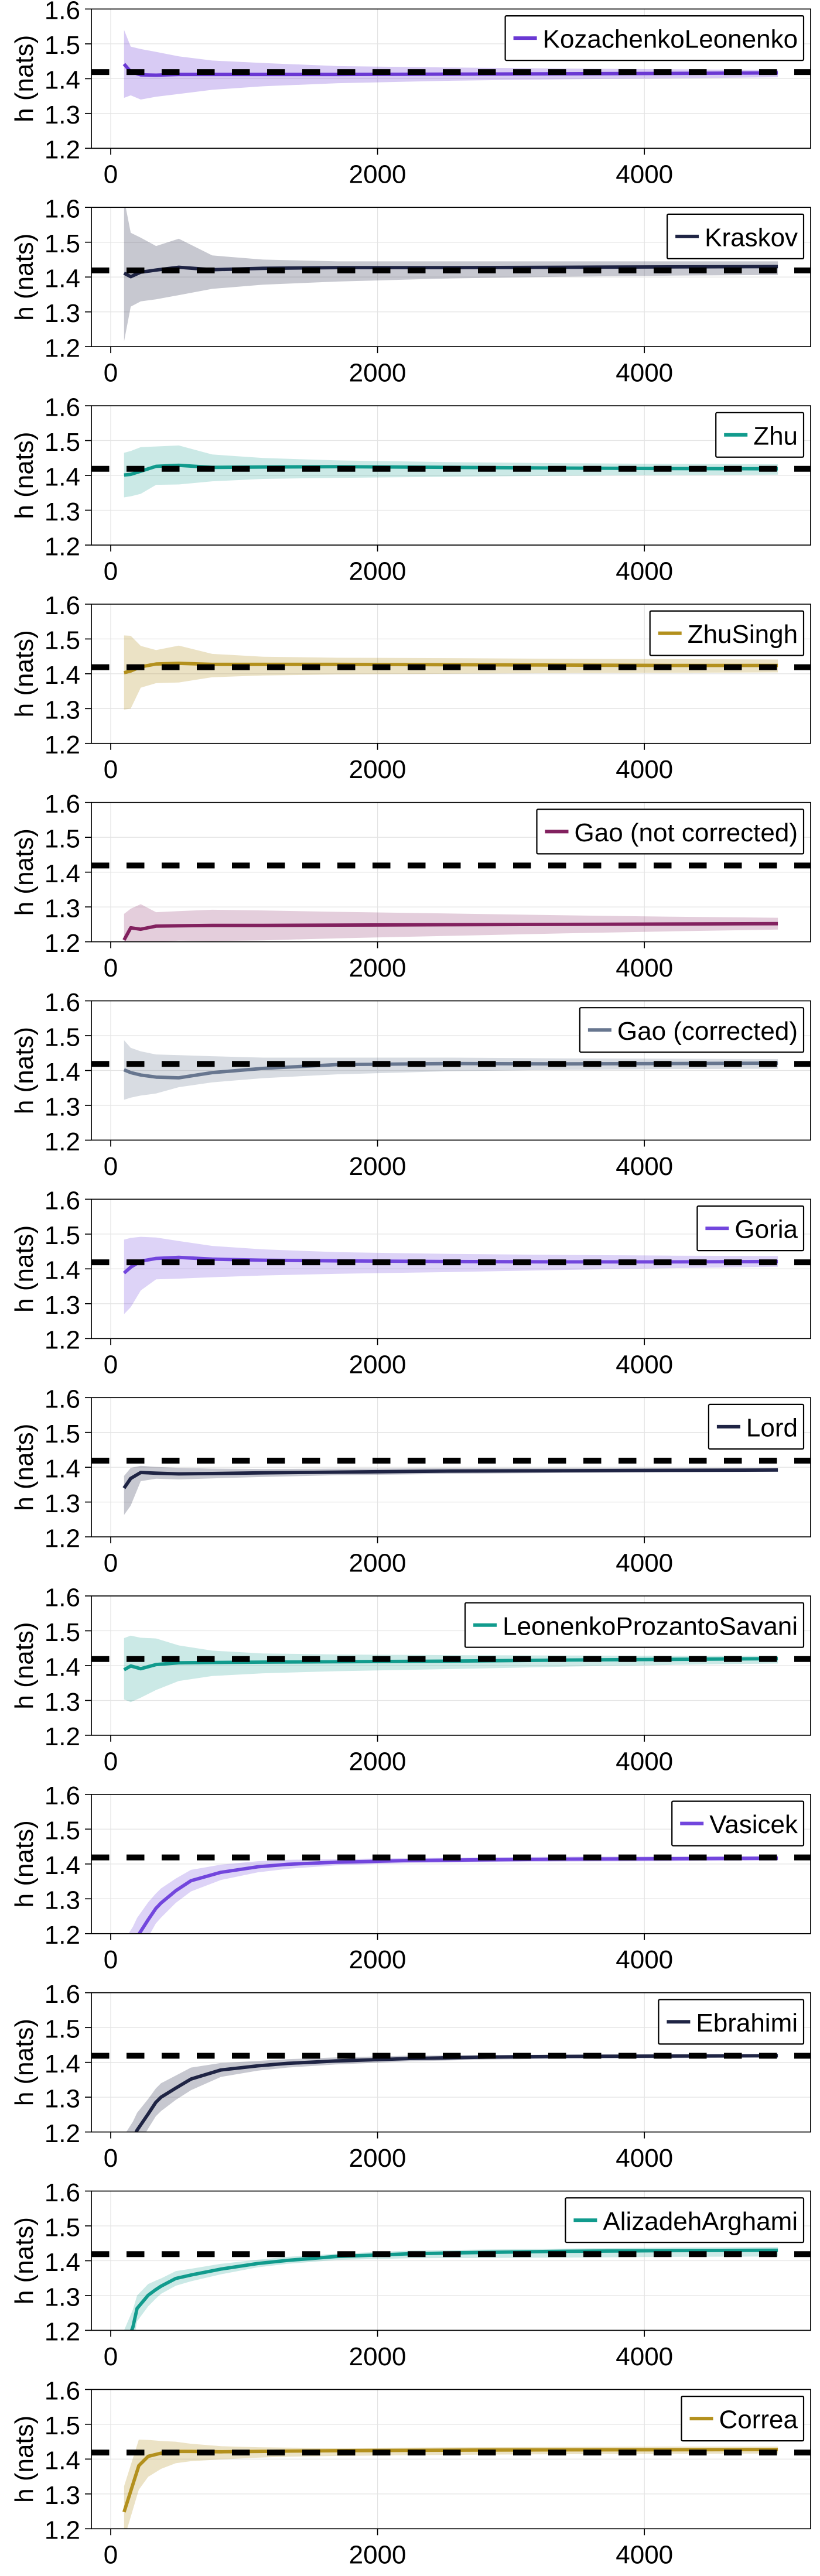  I want to click on svg-text: Goria, so click(766, 1229).